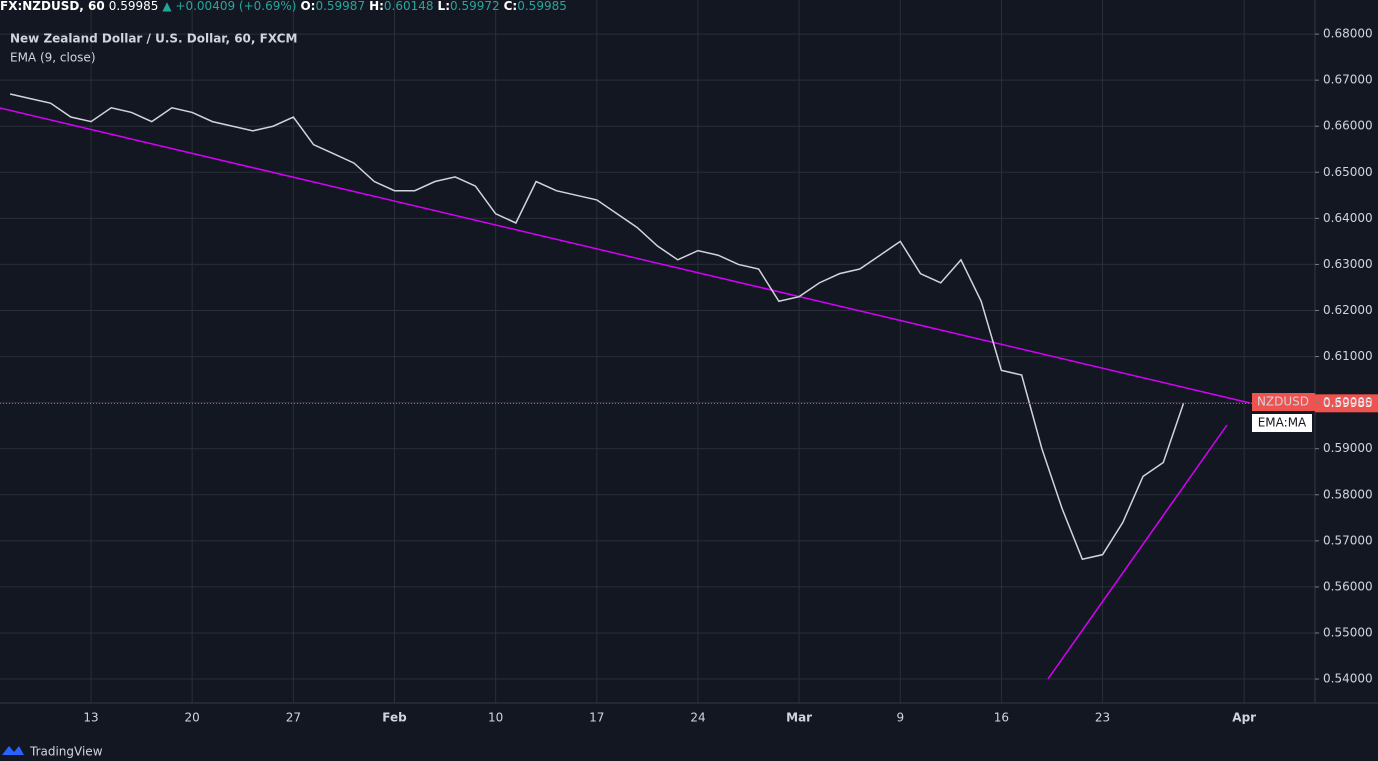 This screenshot has height=761, width=1378. Describe the element at coordinates (1348, 494) in the screenshot. I see `y-tick-label: 0.58000` at that location.